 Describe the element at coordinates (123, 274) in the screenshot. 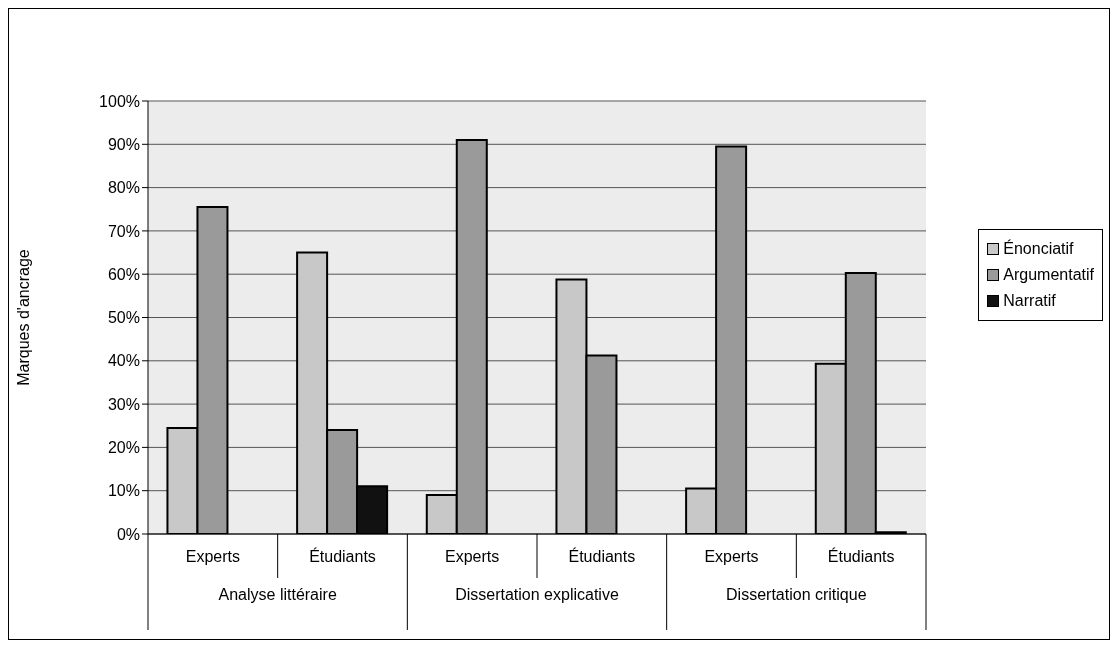

I see `y-tick-label: 60%` at that location.